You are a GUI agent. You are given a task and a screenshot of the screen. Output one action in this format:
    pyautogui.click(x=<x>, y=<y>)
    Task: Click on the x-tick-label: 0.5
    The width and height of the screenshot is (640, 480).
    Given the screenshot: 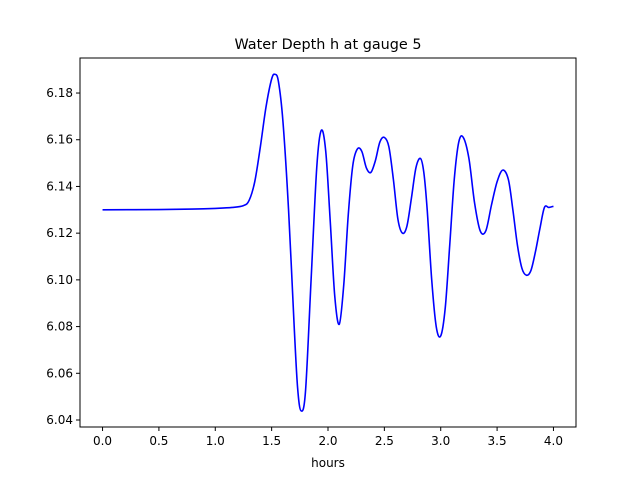 What is the action you would take?
    pyautogui.click(x=158, y=441)
    